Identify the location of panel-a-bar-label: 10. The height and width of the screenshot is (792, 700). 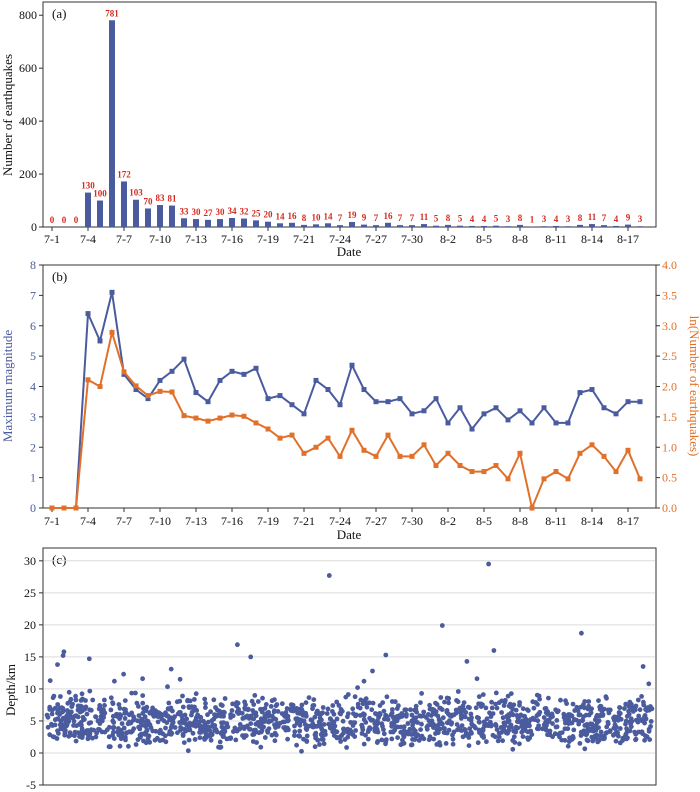
(317, 217).